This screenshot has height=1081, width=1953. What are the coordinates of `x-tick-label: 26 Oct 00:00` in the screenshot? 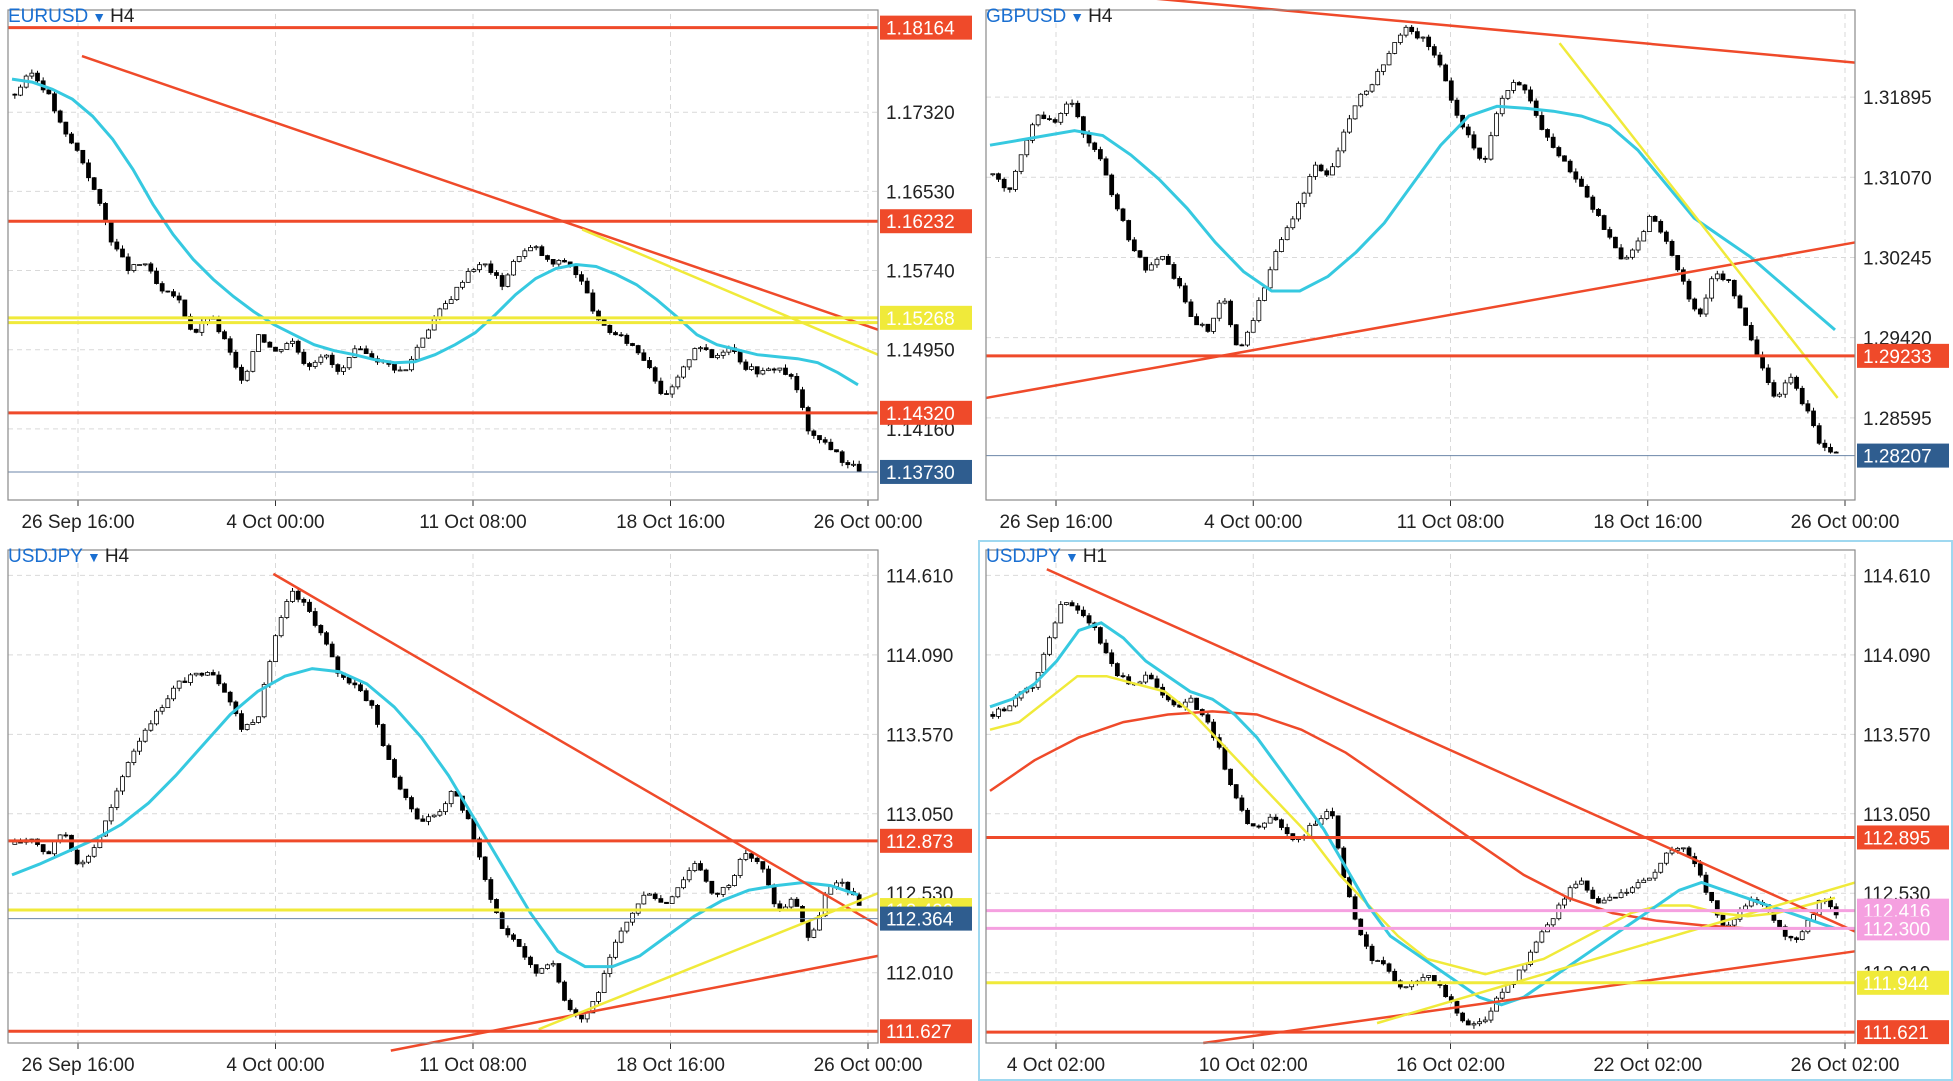 It's located at (1845, 522).